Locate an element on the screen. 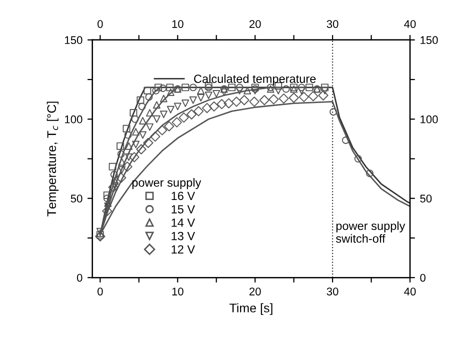 The width and height of the screenshot is (474, 347). legend-label: Calculated temperature is located at coordinates (255, 80).